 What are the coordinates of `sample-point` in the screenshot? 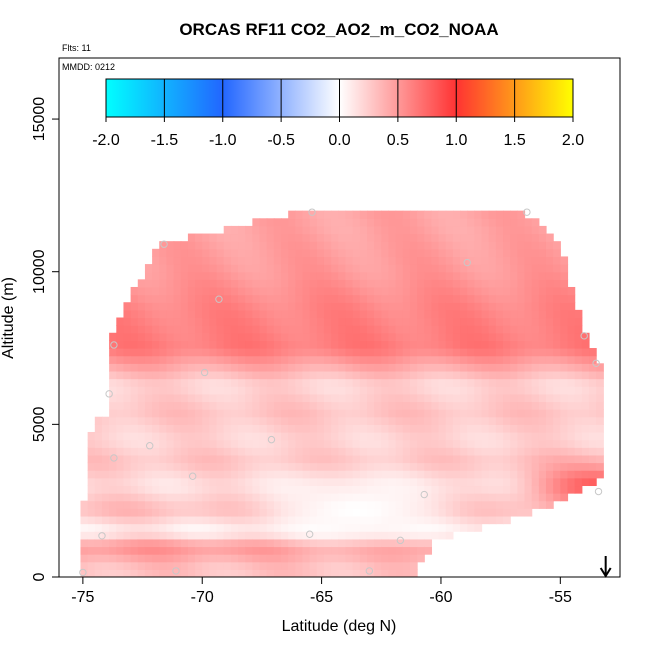 It's located at (527, 212).